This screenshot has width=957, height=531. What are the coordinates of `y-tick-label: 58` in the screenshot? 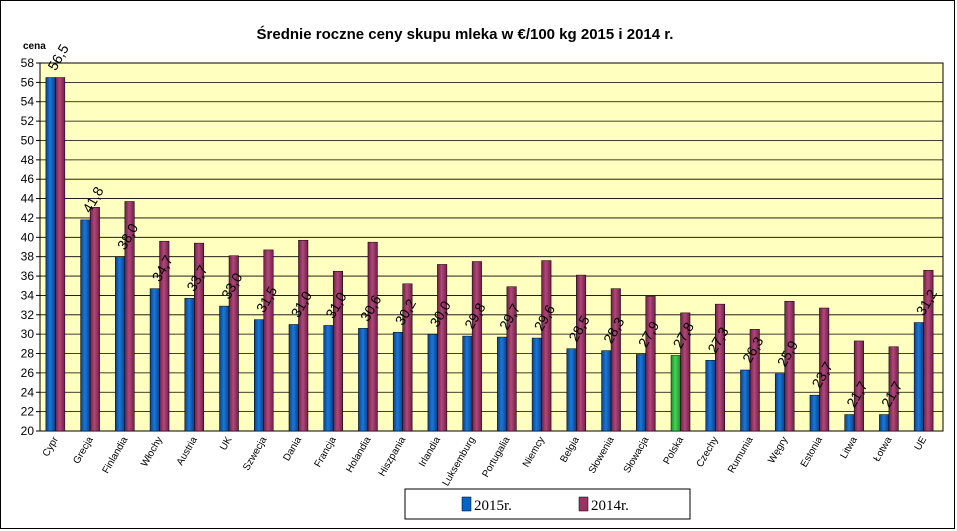 It's located at (28, 63).